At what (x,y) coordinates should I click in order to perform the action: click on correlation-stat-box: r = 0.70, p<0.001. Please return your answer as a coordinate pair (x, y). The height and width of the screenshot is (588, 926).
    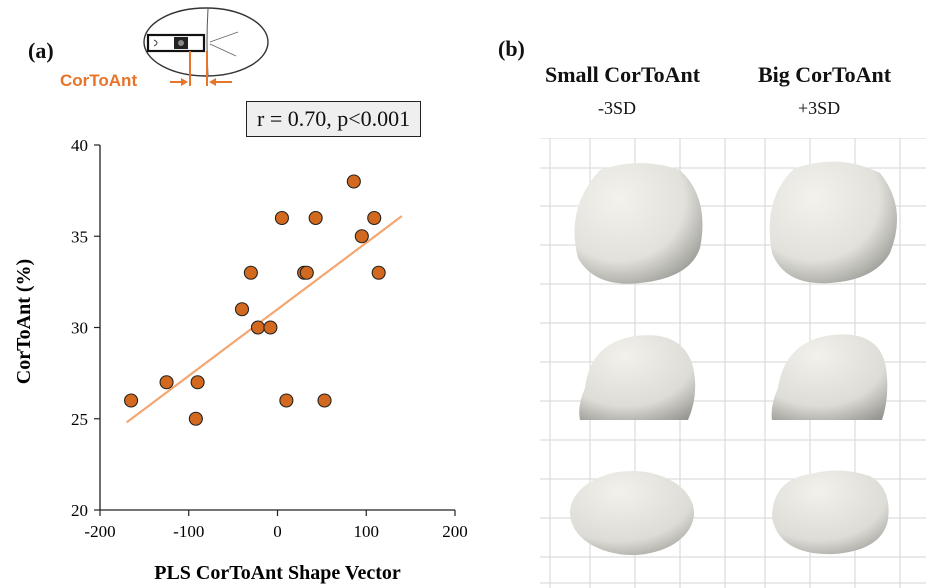
    Looking at the image, I should click on (334, 119).